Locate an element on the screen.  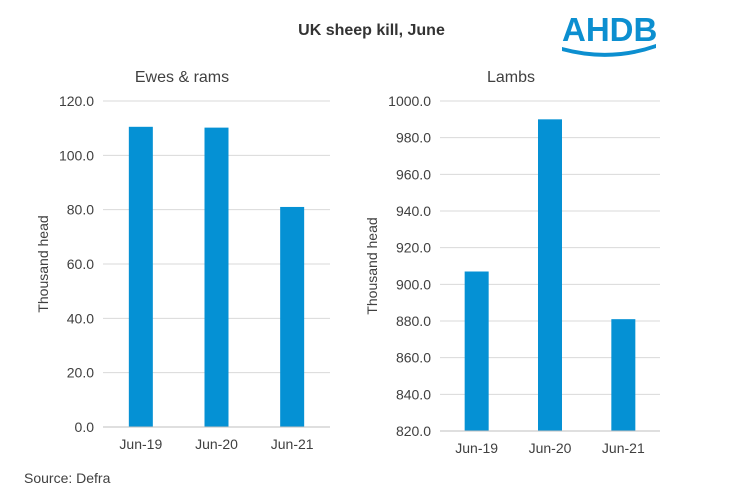
y-tick-label: 860.0 is located at coordinates (413, 358).